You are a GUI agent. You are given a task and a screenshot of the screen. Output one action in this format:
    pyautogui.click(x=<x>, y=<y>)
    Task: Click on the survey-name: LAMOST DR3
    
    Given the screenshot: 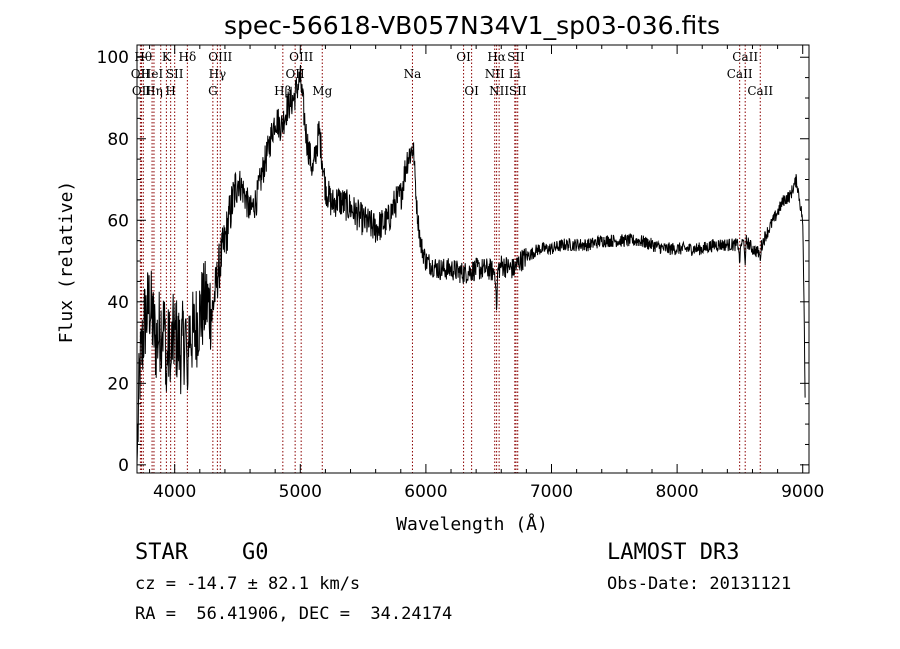 What is the action you would take?
    pyautogui.click(x=673, y=552)
    